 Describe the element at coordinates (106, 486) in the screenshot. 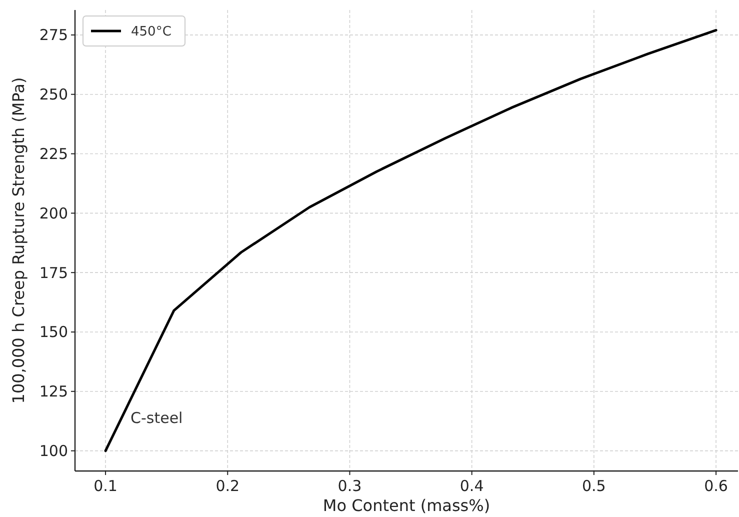

I see `x-tick-label: 0.1` at that location.